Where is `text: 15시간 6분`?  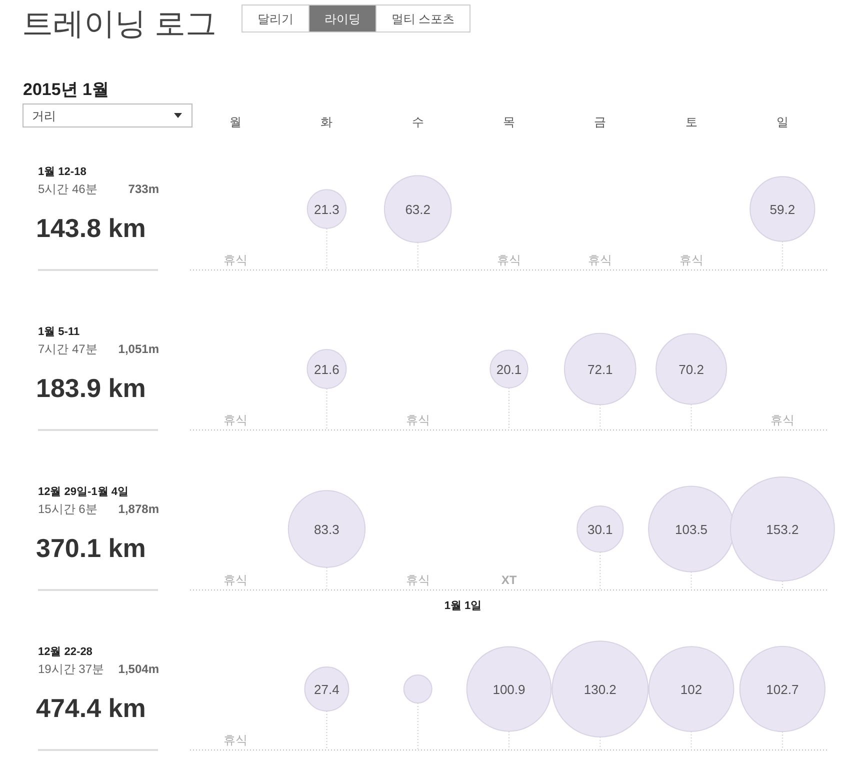 text: 15시간 6분 is located at coordinates (68, 509).